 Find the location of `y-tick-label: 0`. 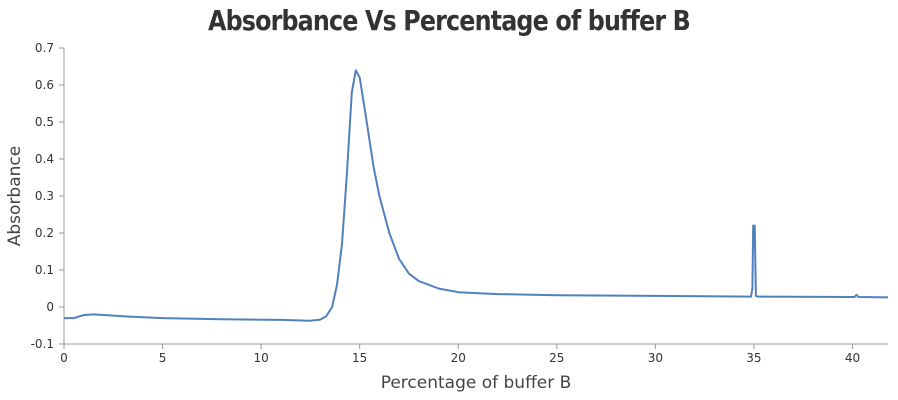

y-tick-label: 0 is located at coordinates (50, 307).